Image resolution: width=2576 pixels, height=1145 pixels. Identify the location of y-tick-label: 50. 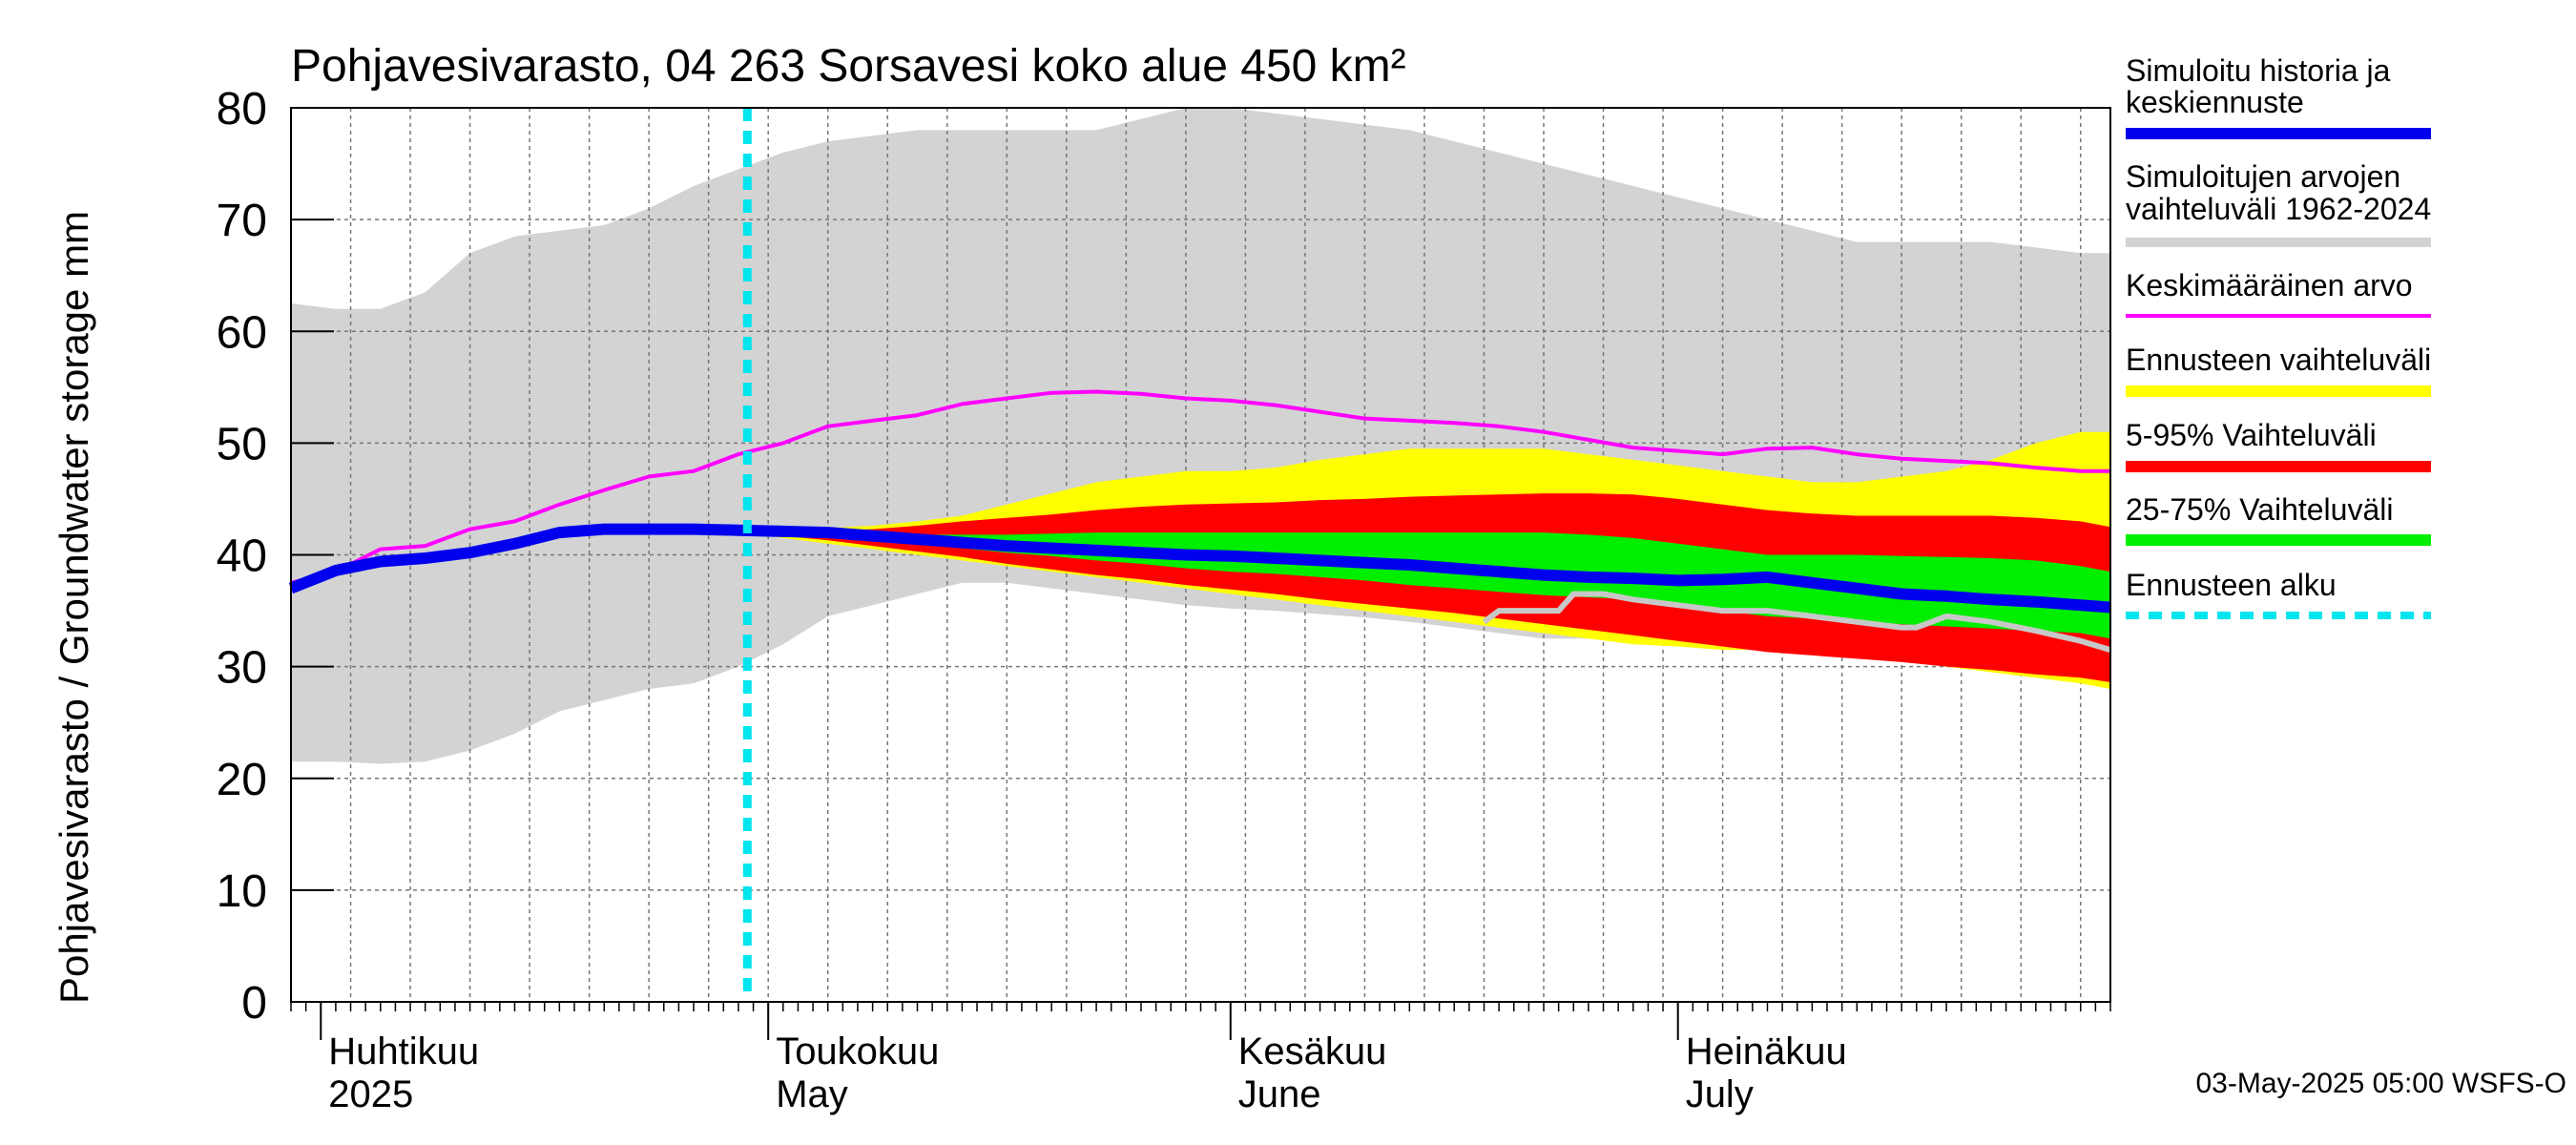
(242, 444).